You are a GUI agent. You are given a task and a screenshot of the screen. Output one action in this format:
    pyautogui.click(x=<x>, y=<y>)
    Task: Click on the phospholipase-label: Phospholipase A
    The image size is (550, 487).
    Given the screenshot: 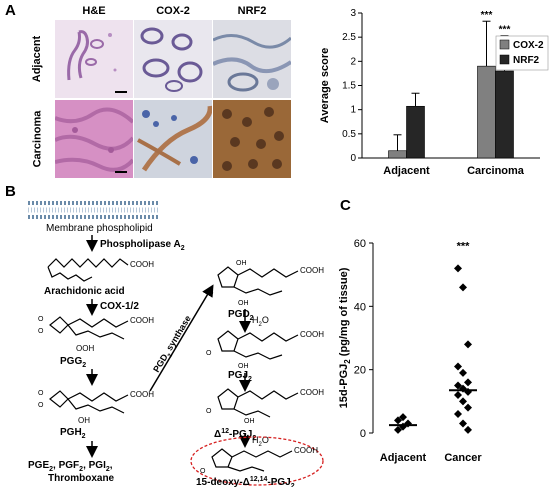 What is the action you would take?
    pyautogui.click(x=140, y=244)
    